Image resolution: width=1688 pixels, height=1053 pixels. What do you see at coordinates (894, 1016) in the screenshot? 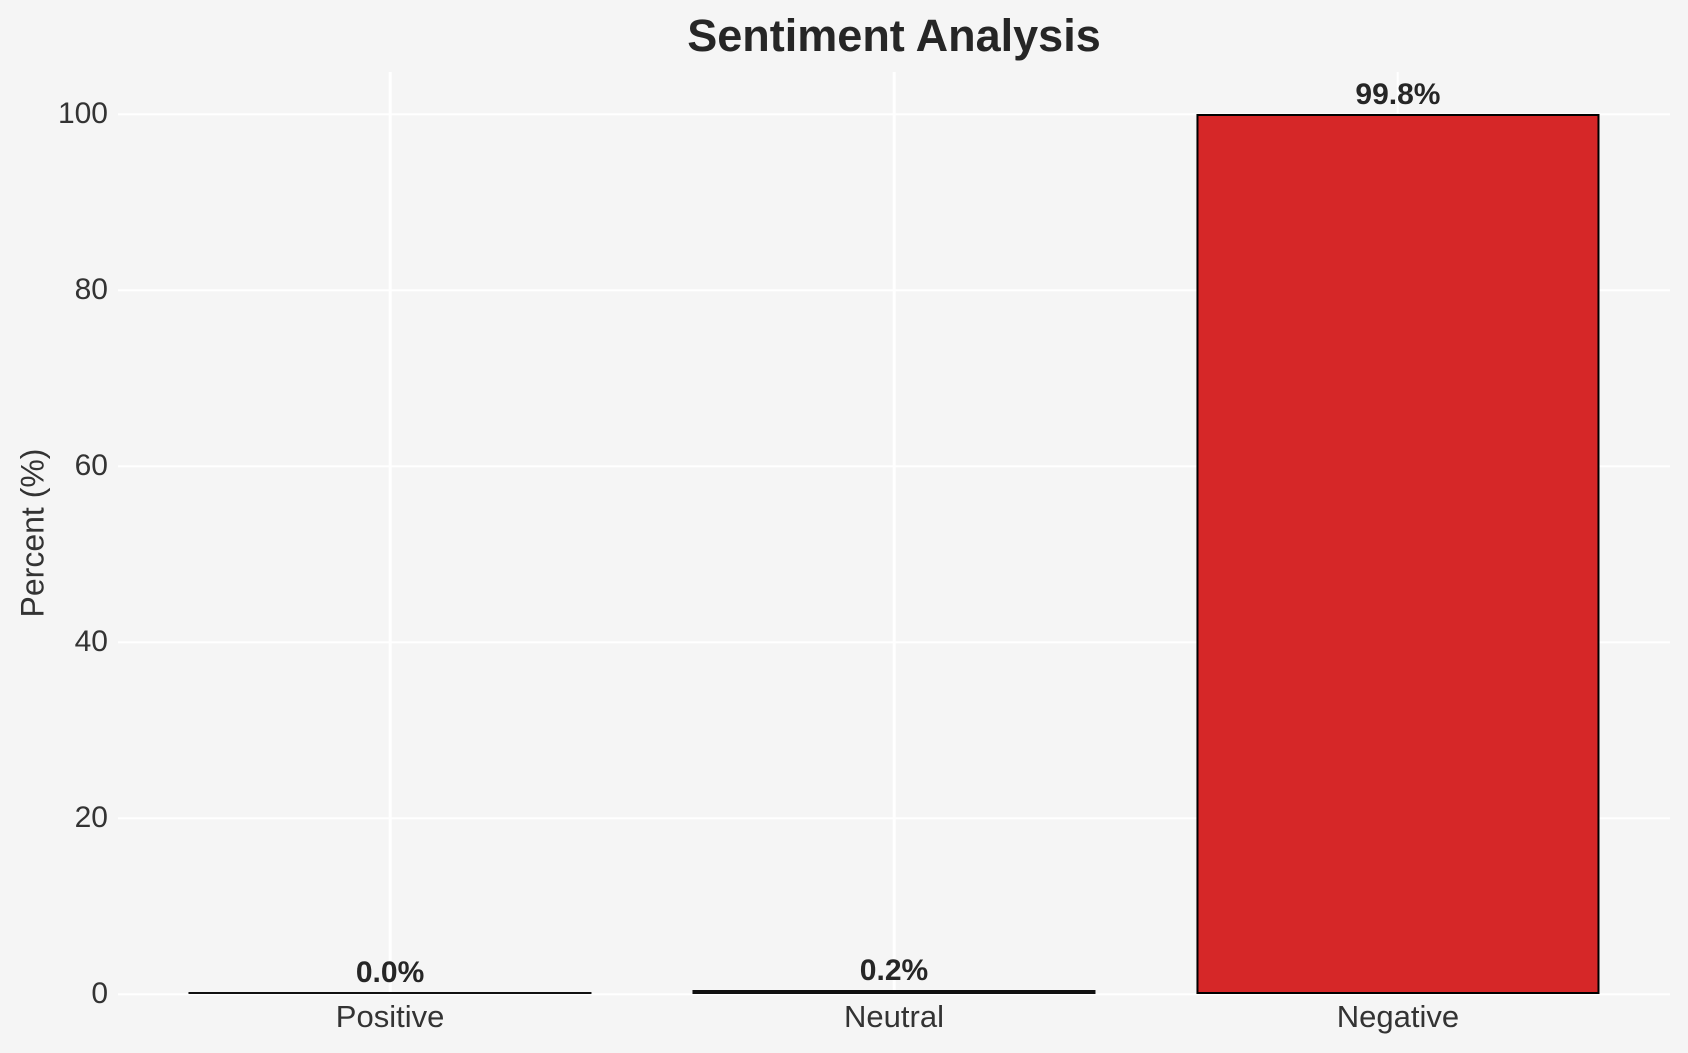
I see `x-tick-label-neutral: Neutral` at bounding box center [894, 1016].